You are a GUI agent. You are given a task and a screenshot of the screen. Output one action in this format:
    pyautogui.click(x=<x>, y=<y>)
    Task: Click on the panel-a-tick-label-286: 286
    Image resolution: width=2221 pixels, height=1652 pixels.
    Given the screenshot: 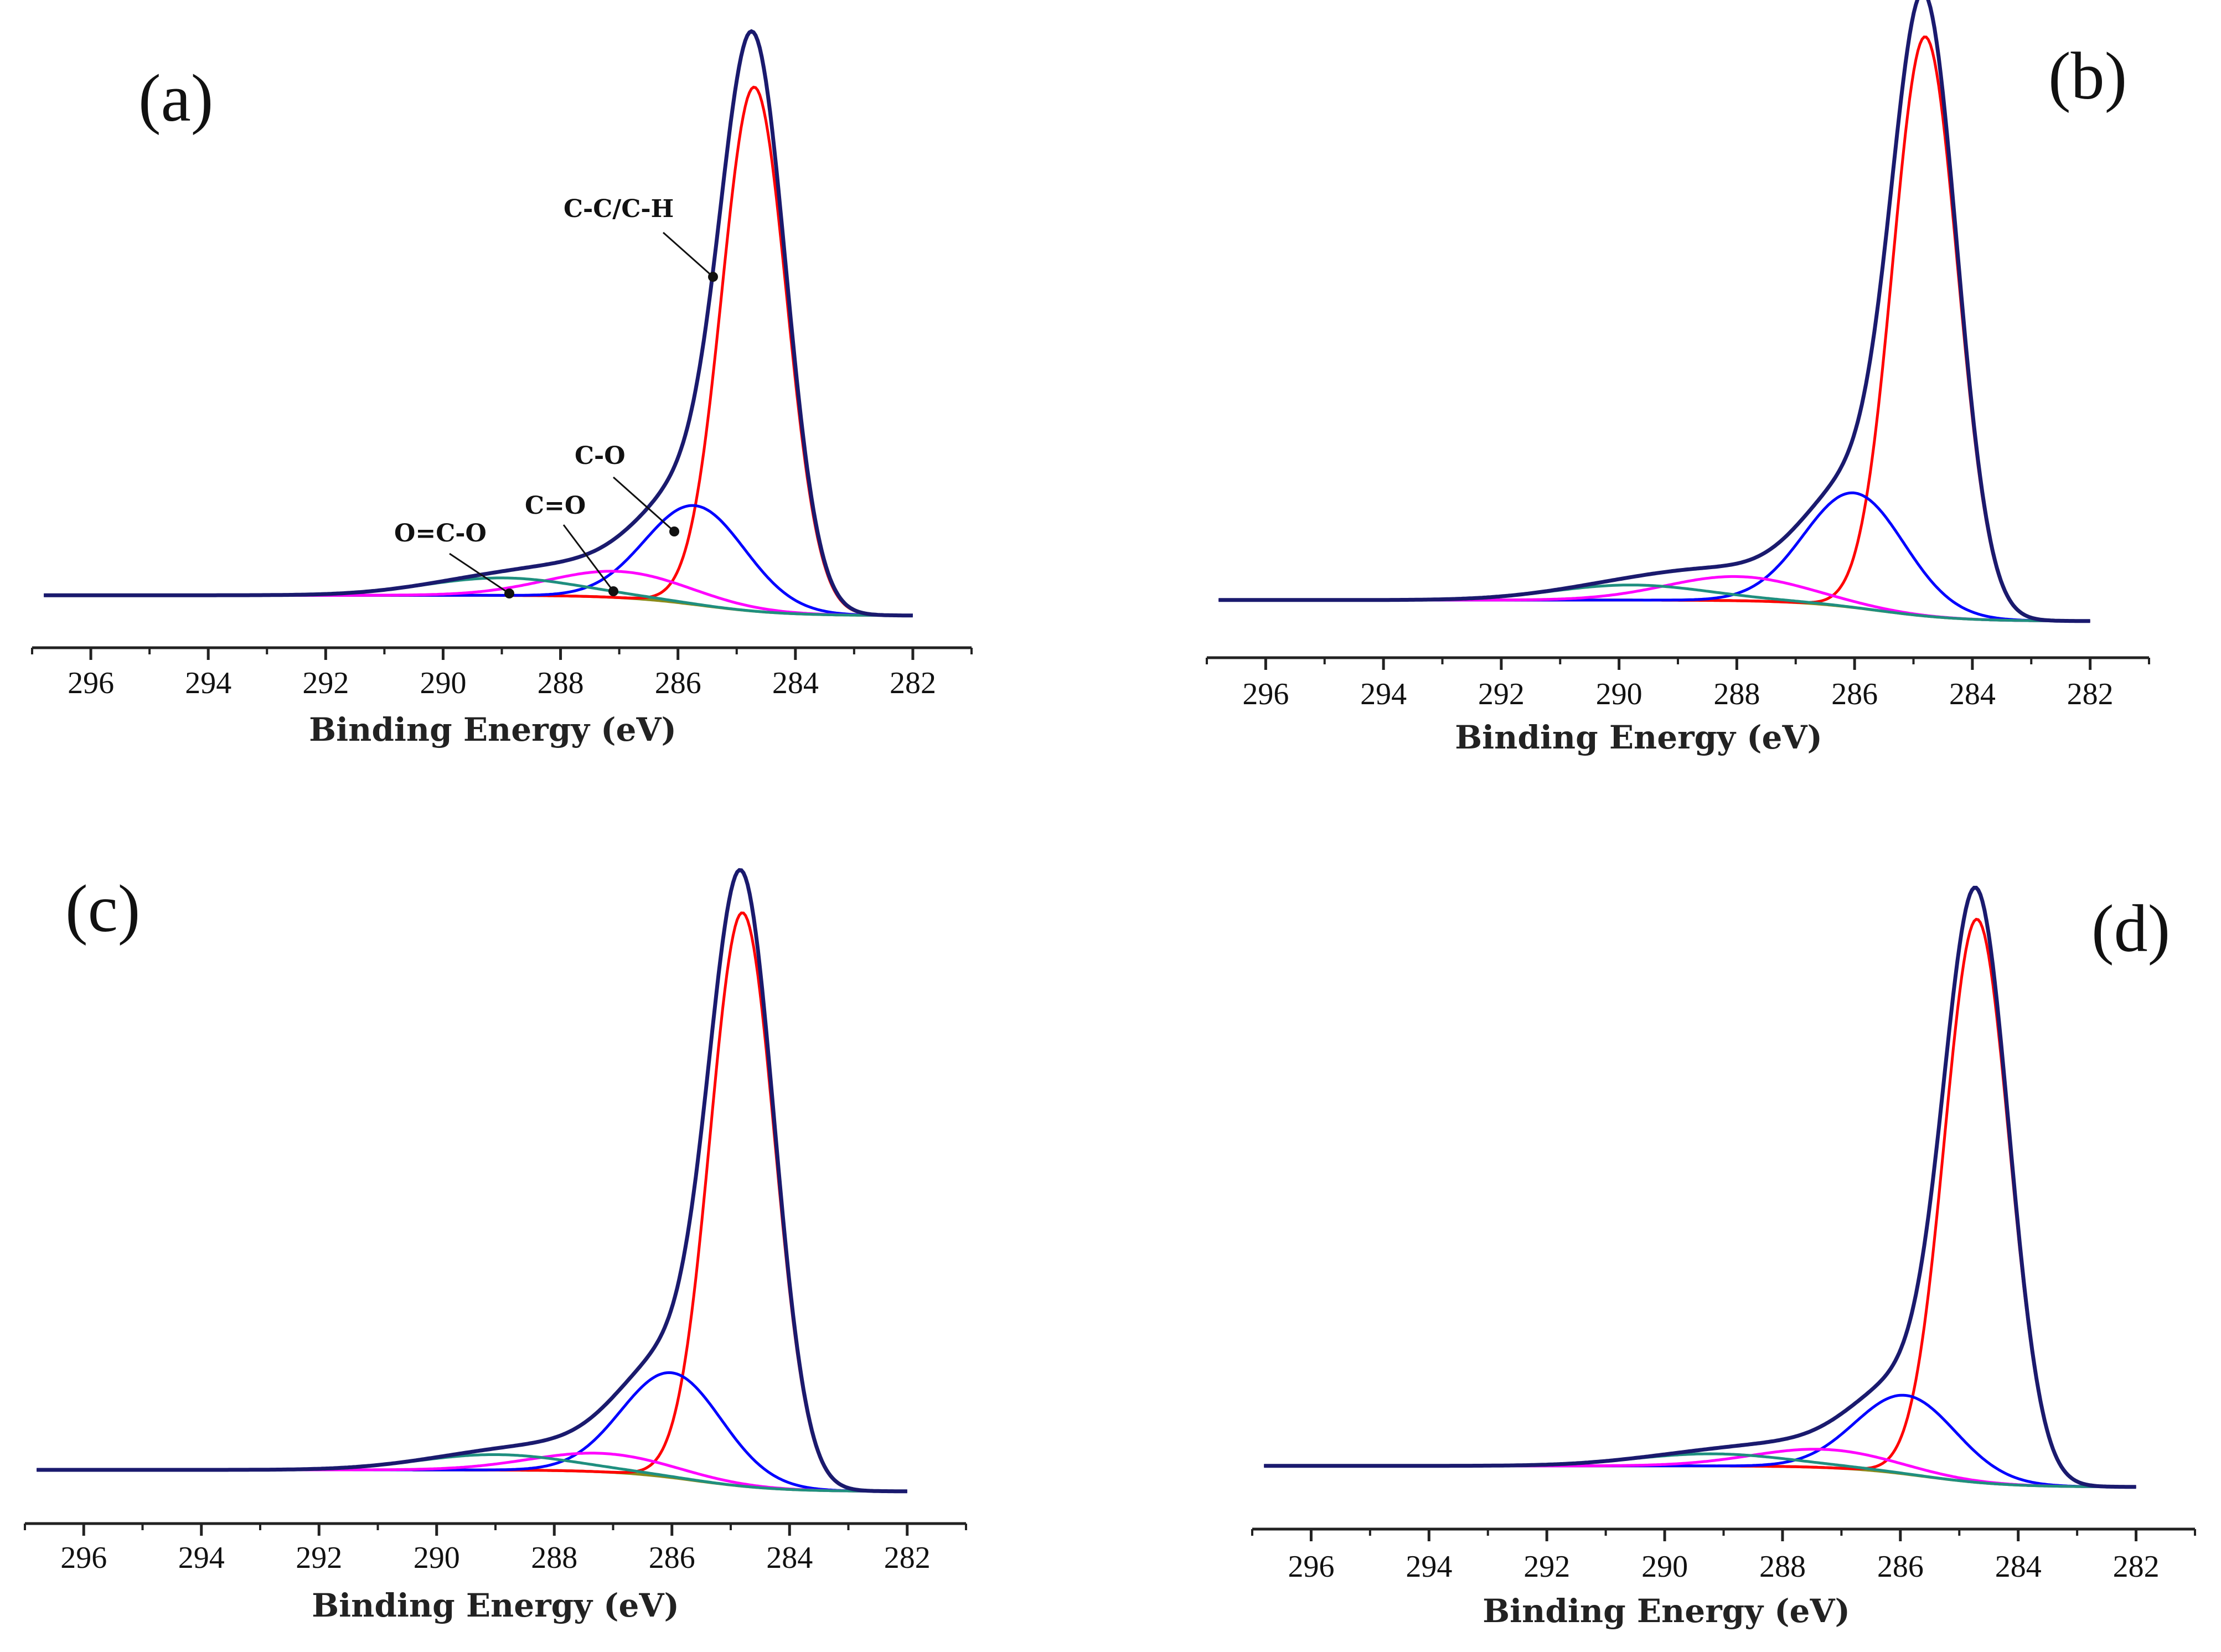 What is the action you would take?
    pyautogui.click(x=678, y=683)
    